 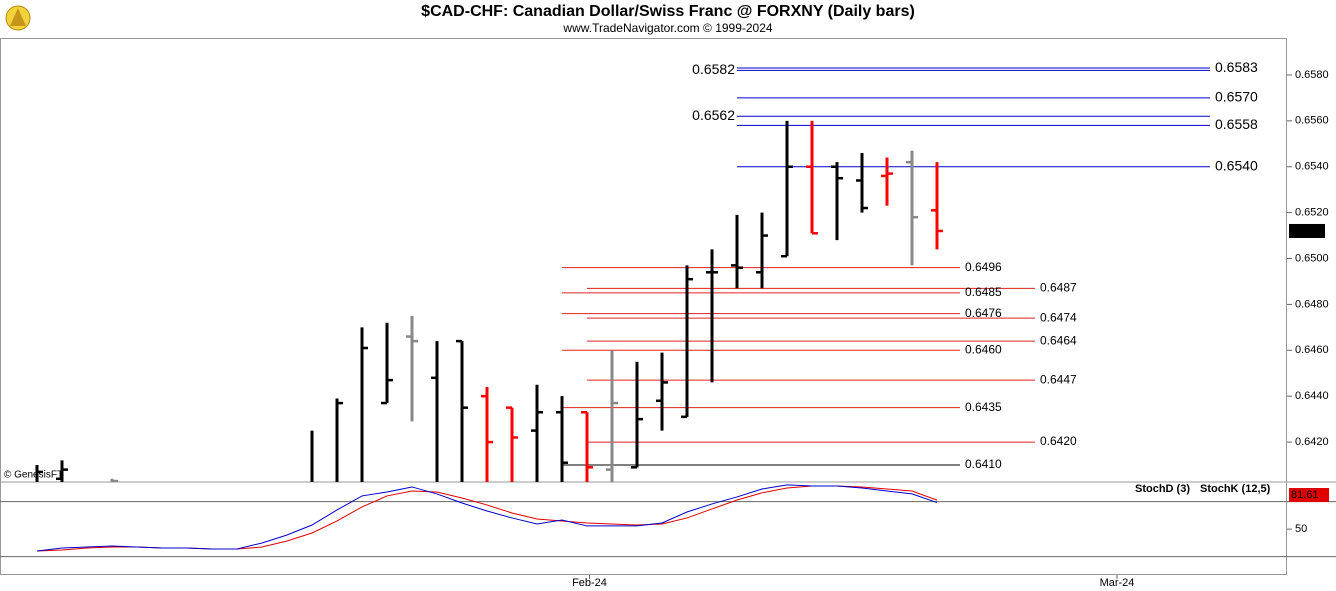 What do you see at coordinates (667, 28) in the screenshot?
I see `chart-subtitle: www.TradeNavigator.com © 1999-2024` at bounding box center [667, 28].